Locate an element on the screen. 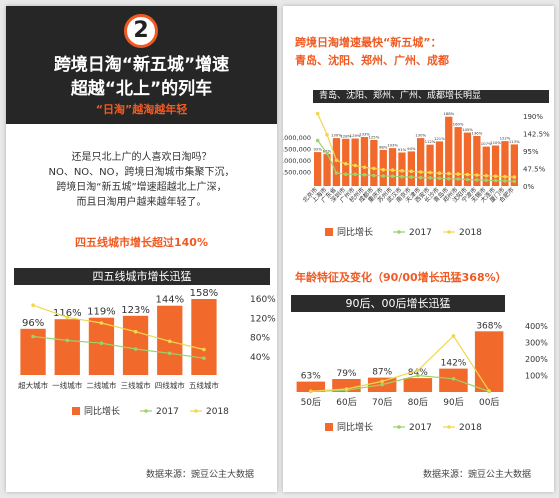  y-left-tick-label: 15,000,000 is located at coordinates (297, 161).